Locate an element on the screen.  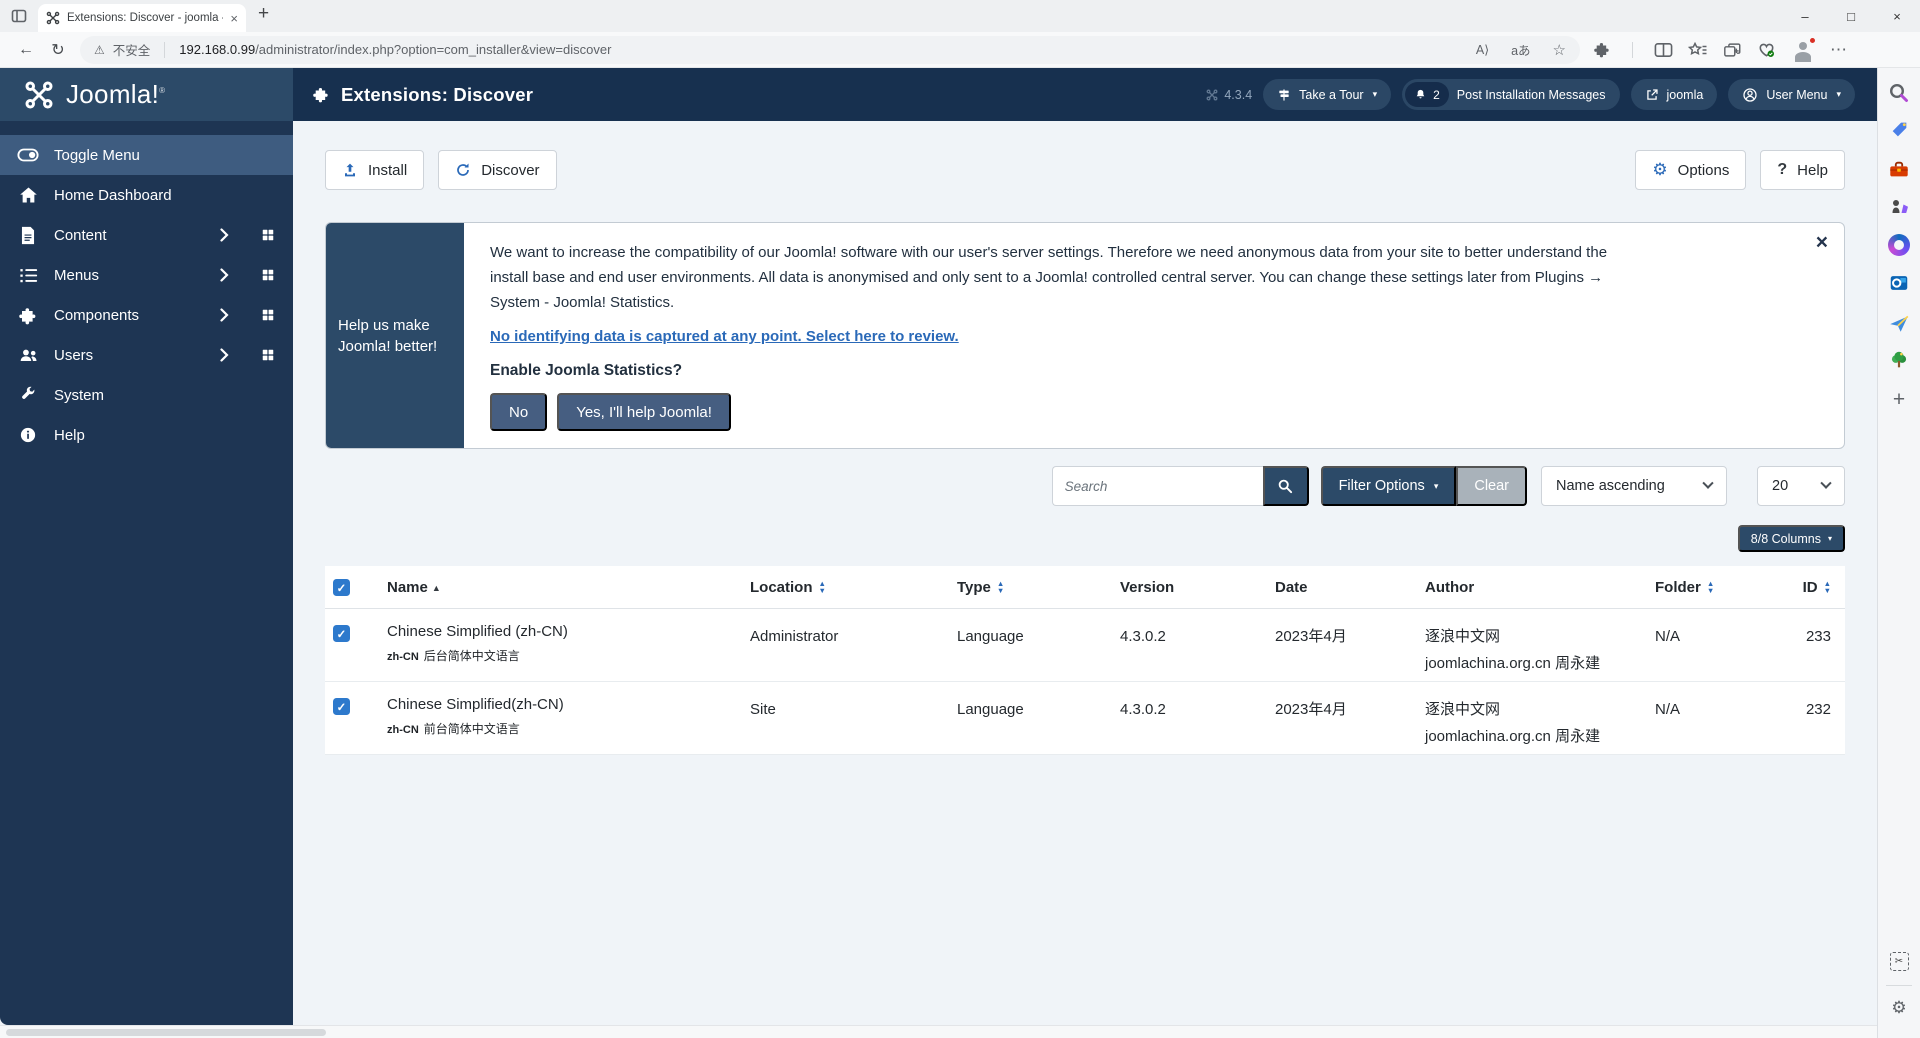
scrollbar-thumb is located at coordinates (166, 1032).